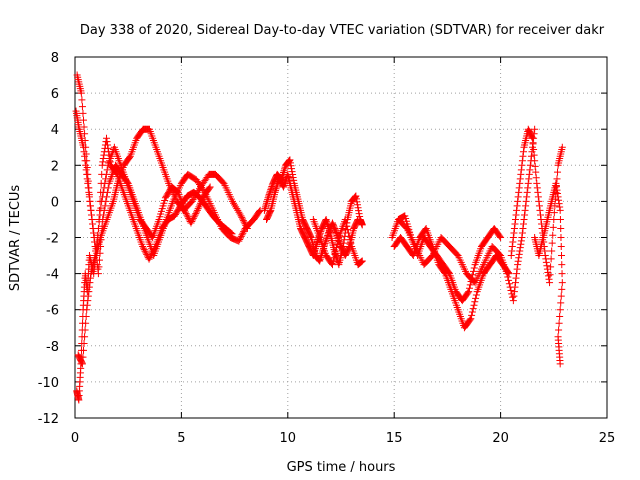 The height and width of the screenshot is (480, 640). I want to click on y-tick-label: -4, so click(52, 275).